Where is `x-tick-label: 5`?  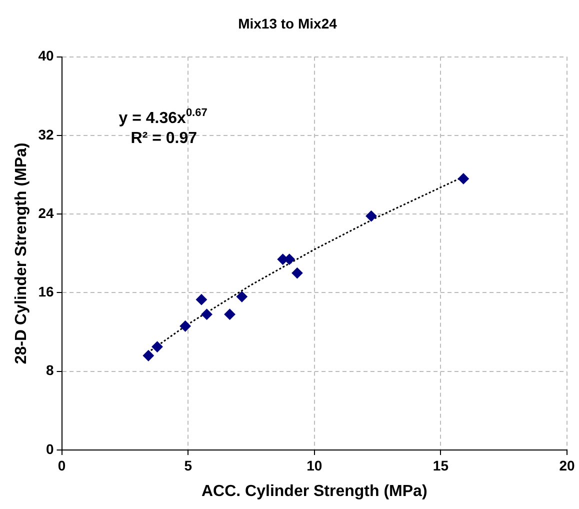
x-tick-label: 5 is located at coordinates (188, 465).